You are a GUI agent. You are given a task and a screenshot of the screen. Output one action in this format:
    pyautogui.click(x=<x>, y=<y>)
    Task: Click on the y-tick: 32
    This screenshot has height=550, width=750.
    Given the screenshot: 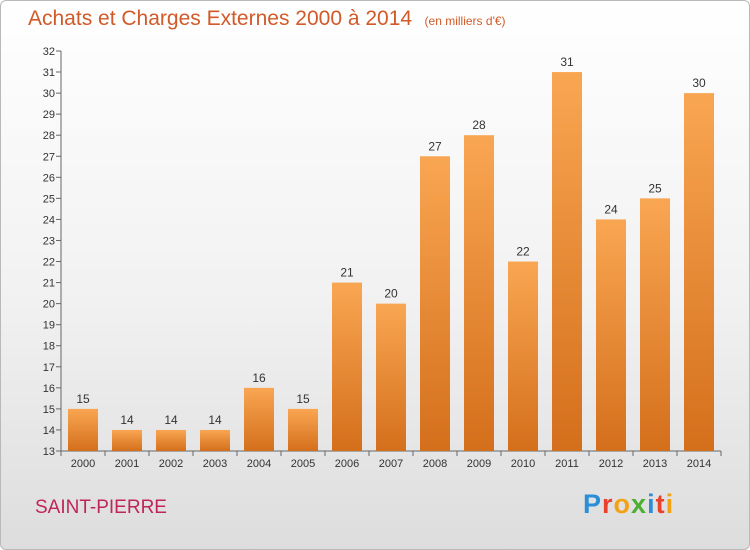 What is the action you would take?
    pyautogui.click(x=52, y=52)
    